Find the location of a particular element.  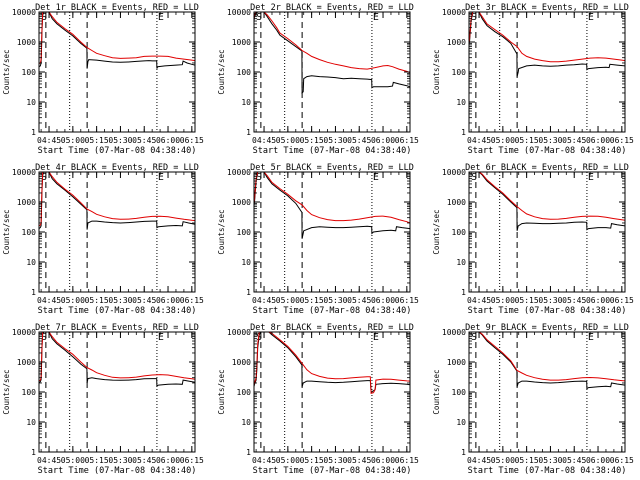

panel-title: Det 3r BLACK = Events, RED = LLD is located at coordinates (547, 8).